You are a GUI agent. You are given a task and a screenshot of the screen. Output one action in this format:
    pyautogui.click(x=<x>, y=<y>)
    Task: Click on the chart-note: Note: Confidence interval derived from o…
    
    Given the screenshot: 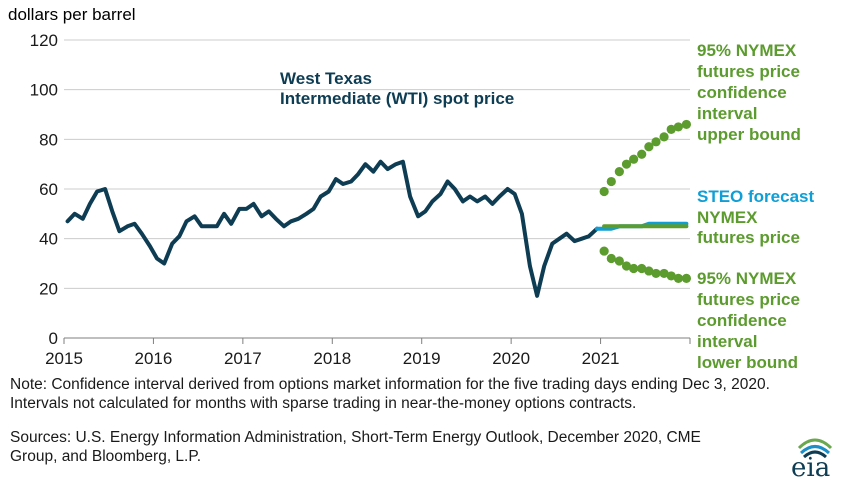 What is the action you would take?
    pyautogui.click(x=390, y=394)
    